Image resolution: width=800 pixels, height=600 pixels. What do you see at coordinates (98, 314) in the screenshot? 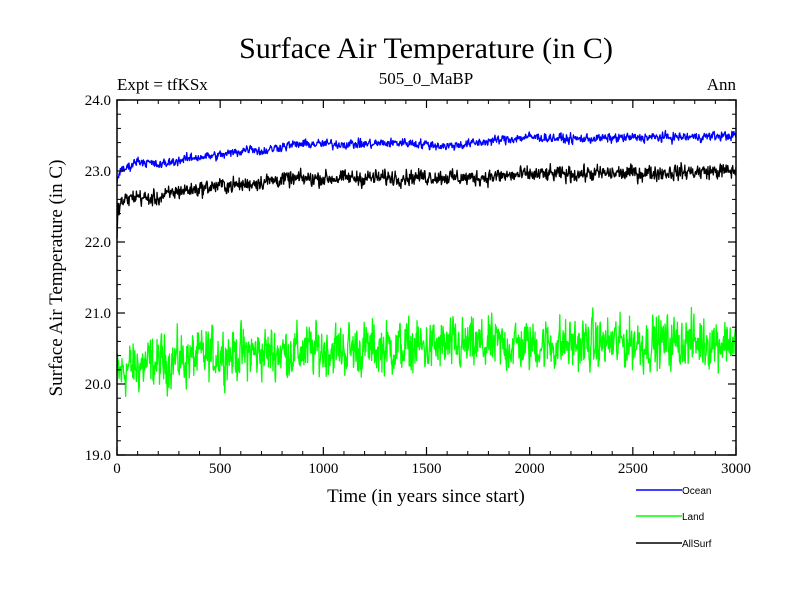
I see `y-tick-label: 21.0` at bounding box center [98, 314].